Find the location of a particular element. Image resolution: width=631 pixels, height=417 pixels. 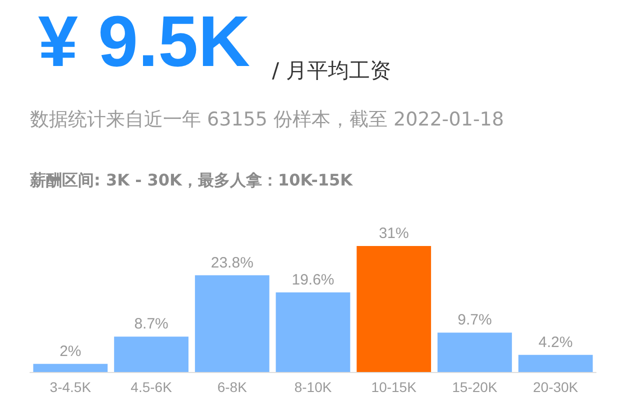

x-tick-label: 6-8K is located at coordinates (232, 387).